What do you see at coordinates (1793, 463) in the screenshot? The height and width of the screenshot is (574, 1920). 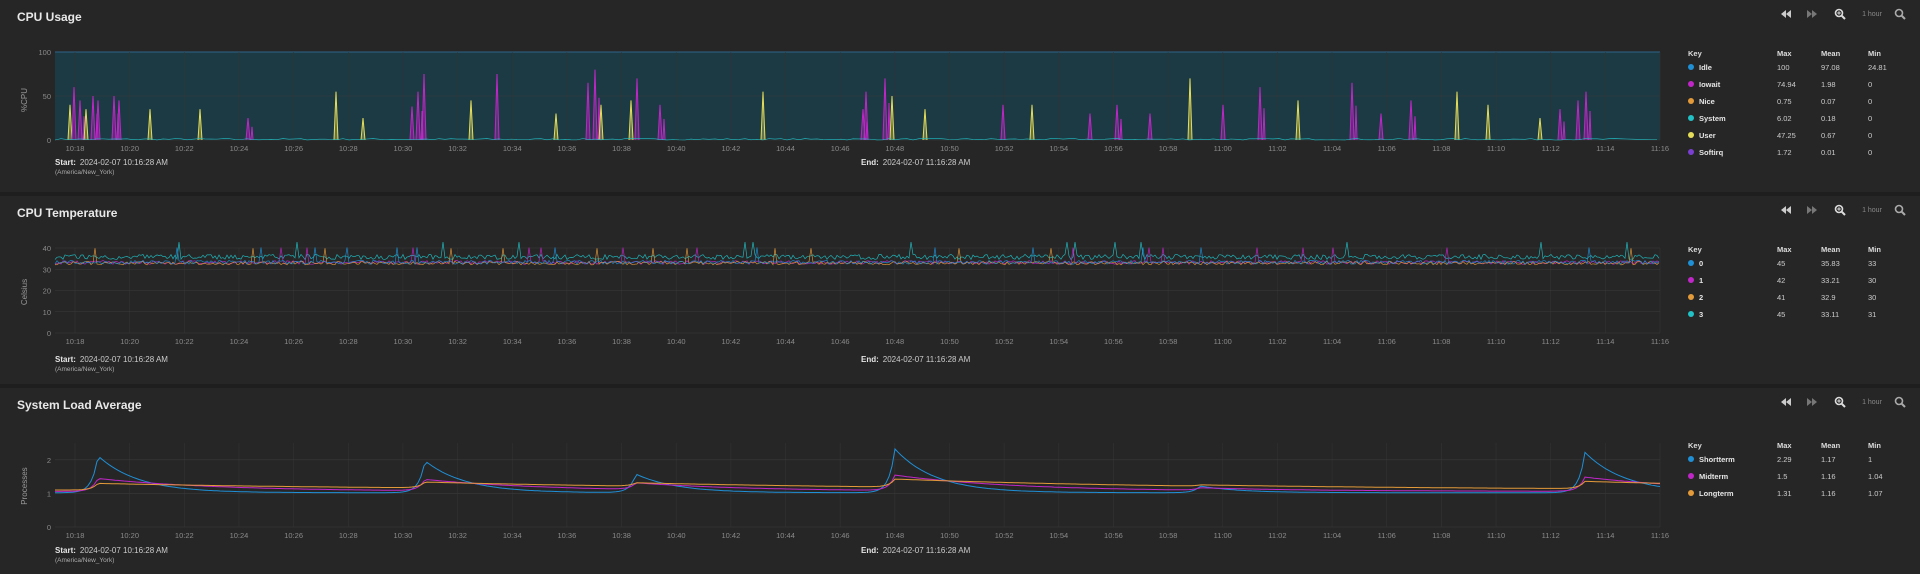 I see `legend-row: Shortterm 2.29 1.17 1` at bounding box center [1793, 463].